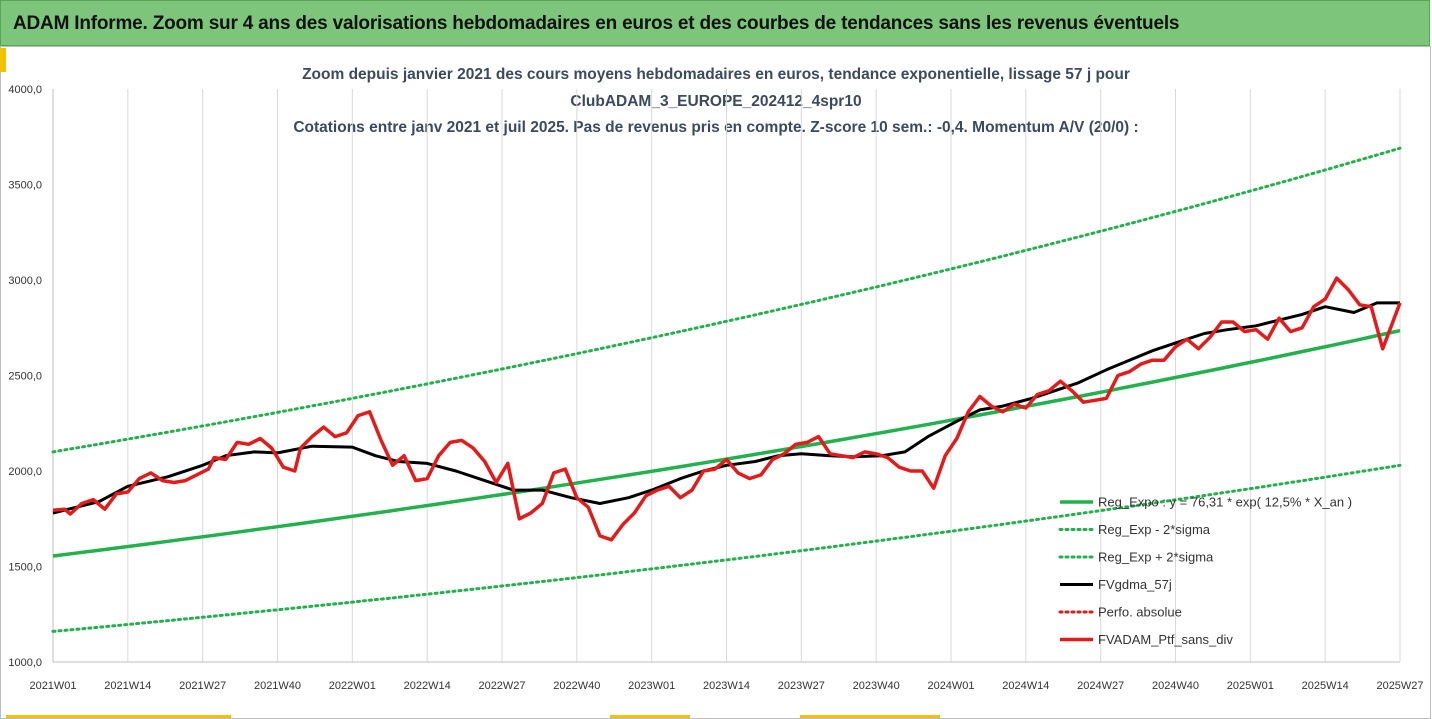 The width and height of the screenshot is (1432, 719). I want to click on accent-bar-left, so click(3, 60).